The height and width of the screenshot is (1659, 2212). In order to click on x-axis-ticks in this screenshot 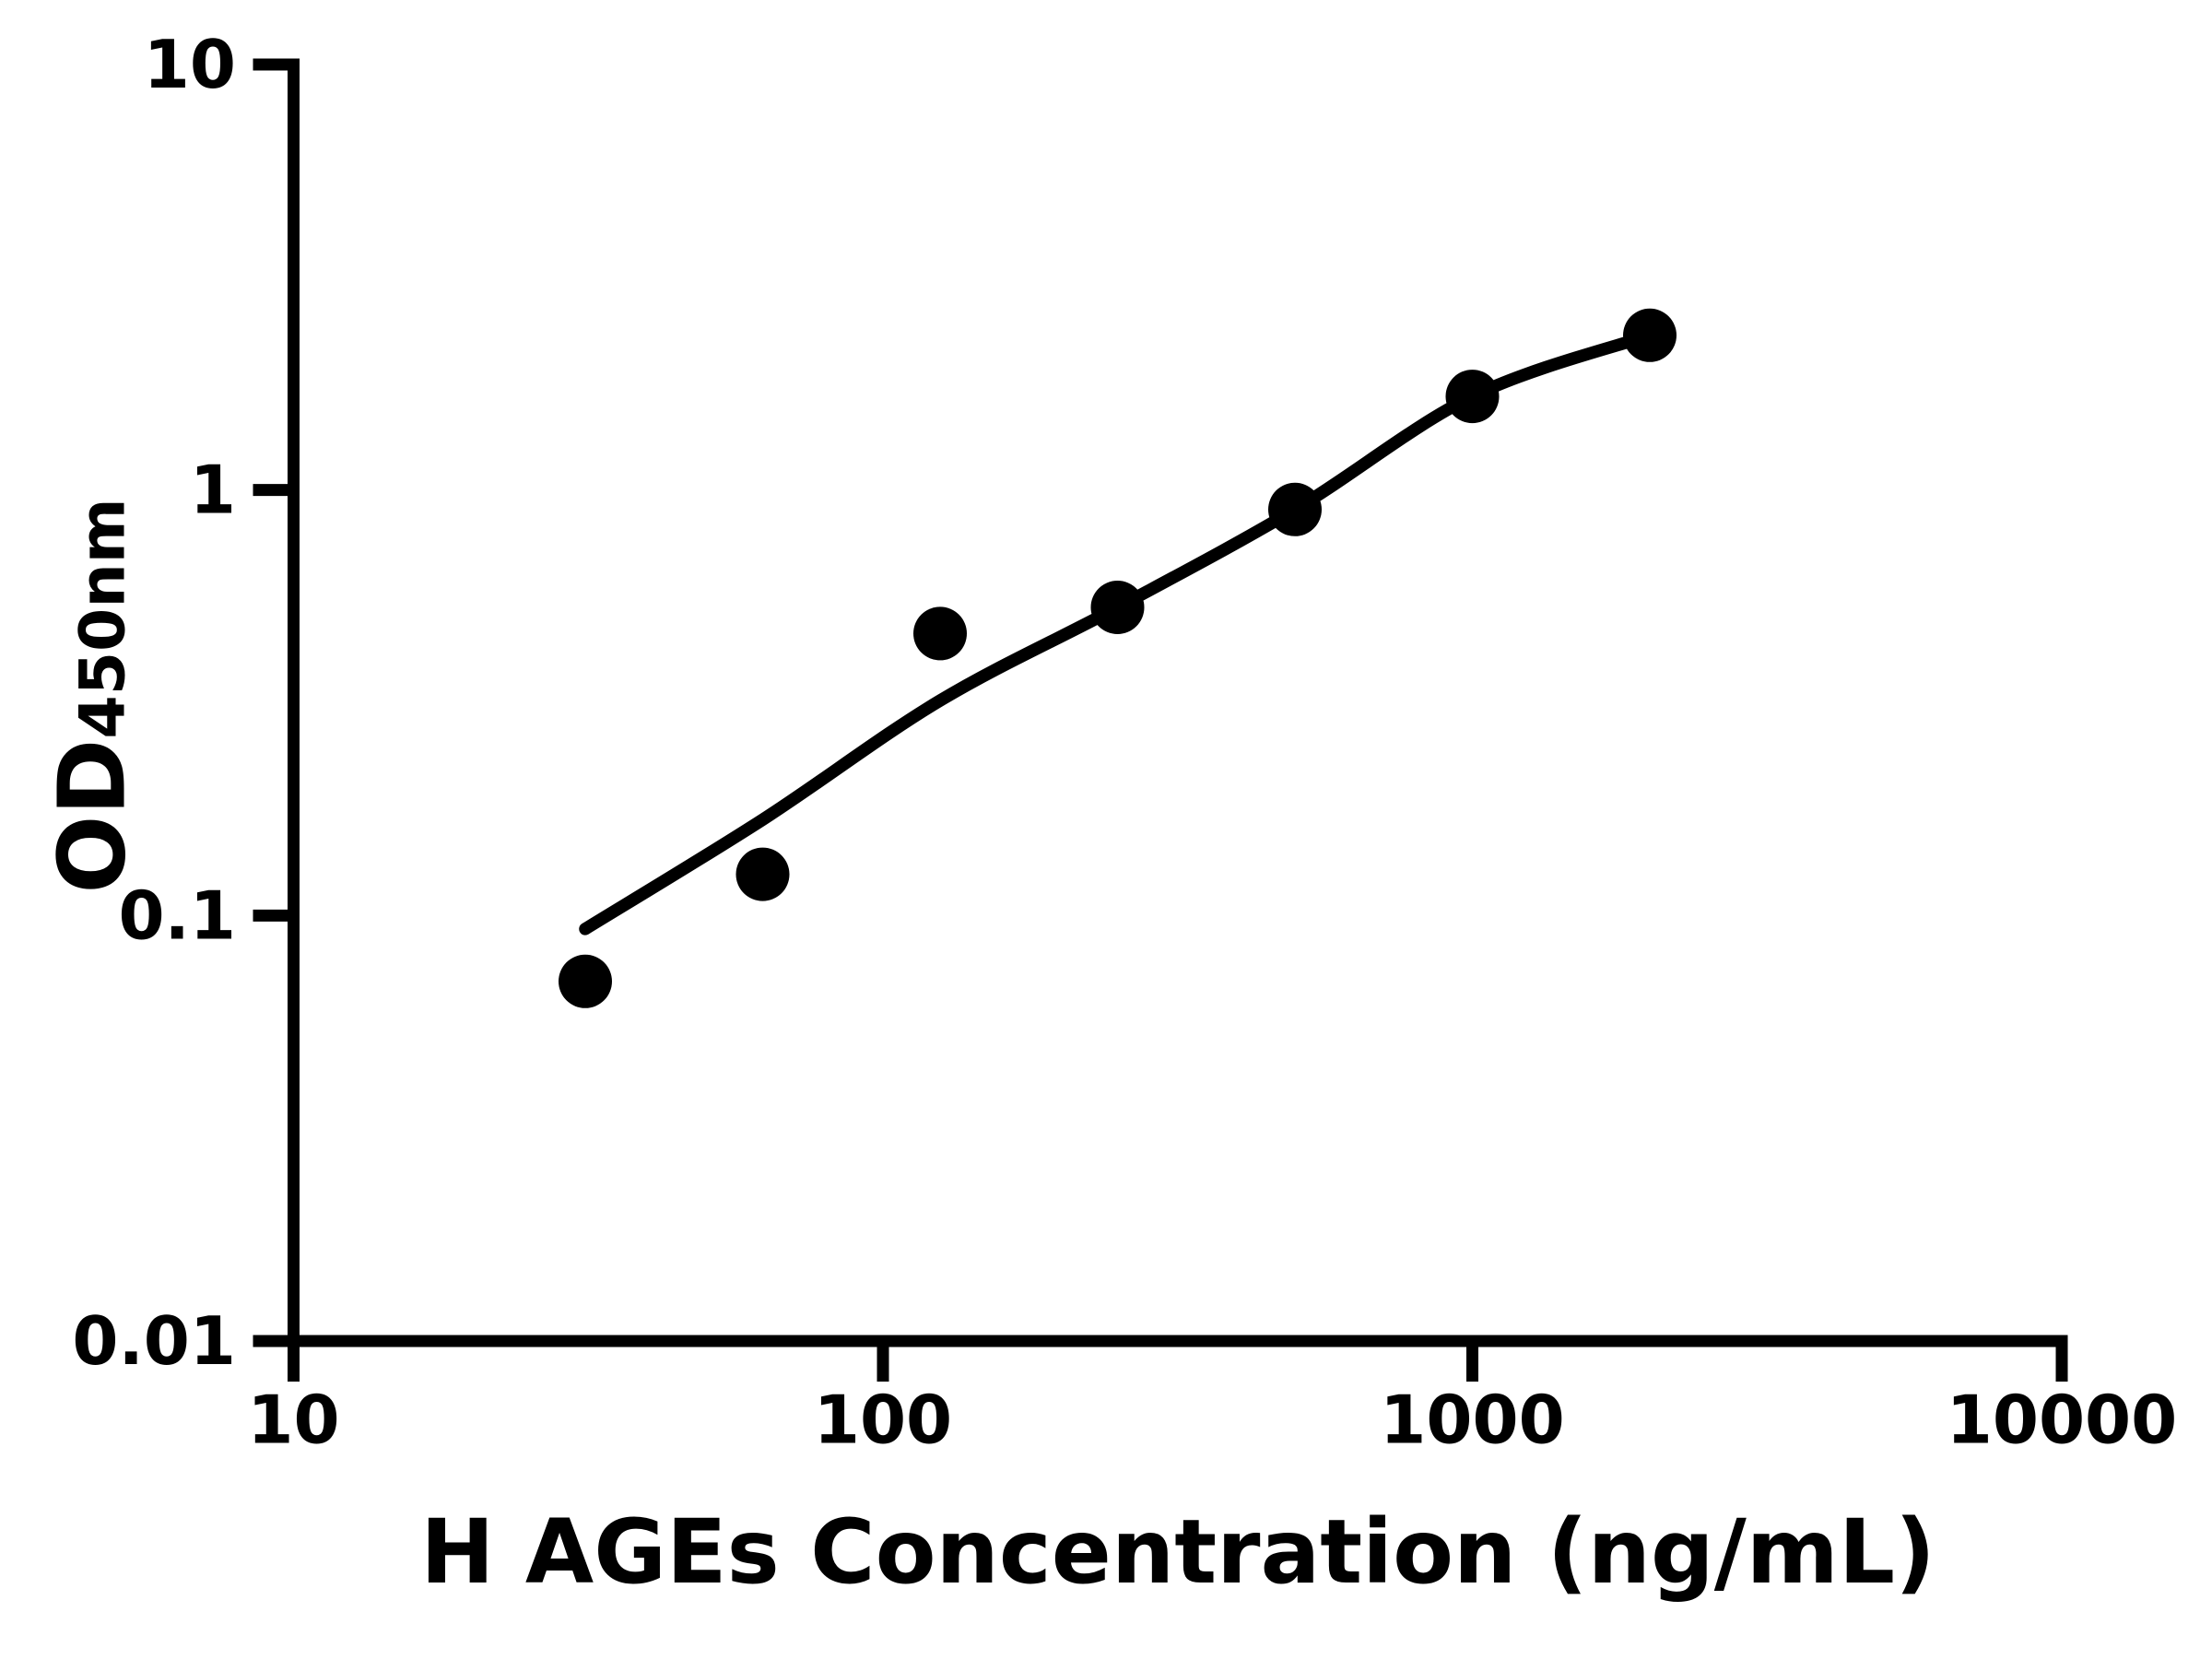, I will do `click(1178, 1361)`.